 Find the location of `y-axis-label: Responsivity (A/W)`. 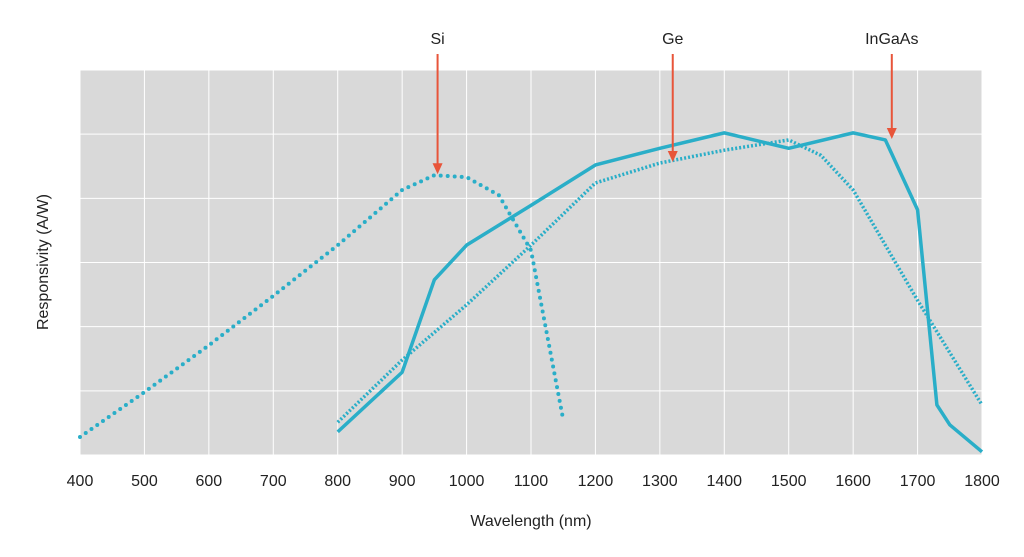

y-axis-label: Responsivity (A/W) is located at coordinates (43, 262).